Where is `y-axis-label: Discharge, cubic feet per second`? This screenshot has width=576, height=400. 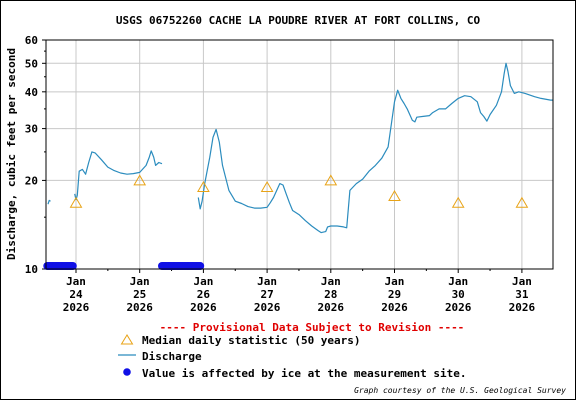 y-axis-label: Discharge, cubic feet per second is located at coordinates (11, 154).